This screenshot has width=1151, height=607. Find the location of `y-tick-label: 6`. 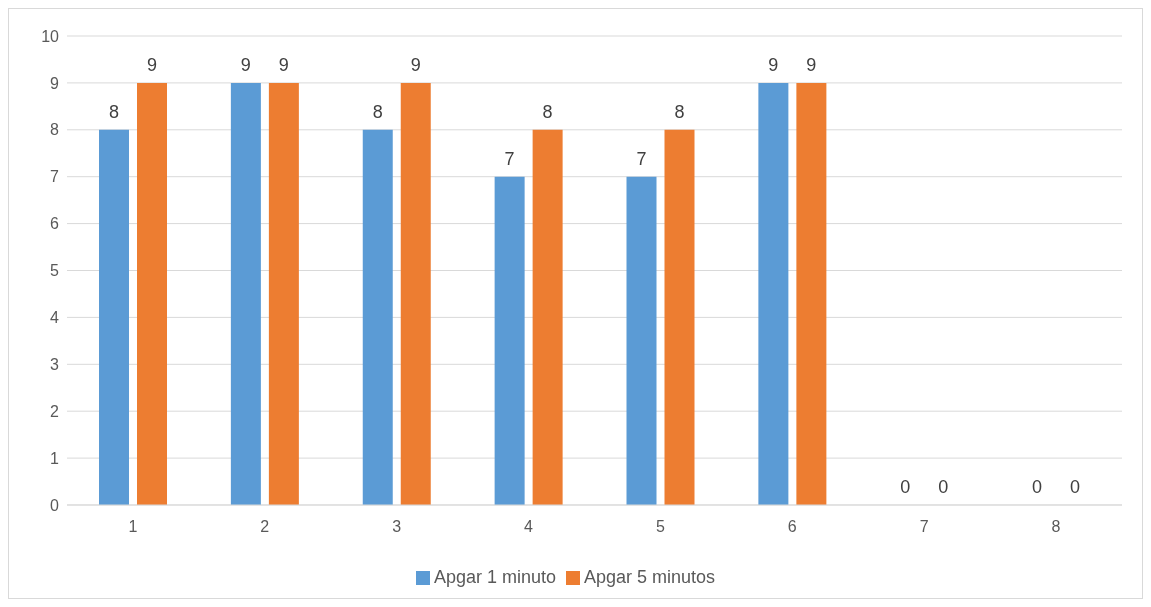

y-tick-label: 6 is located at coordinates (55, 224).